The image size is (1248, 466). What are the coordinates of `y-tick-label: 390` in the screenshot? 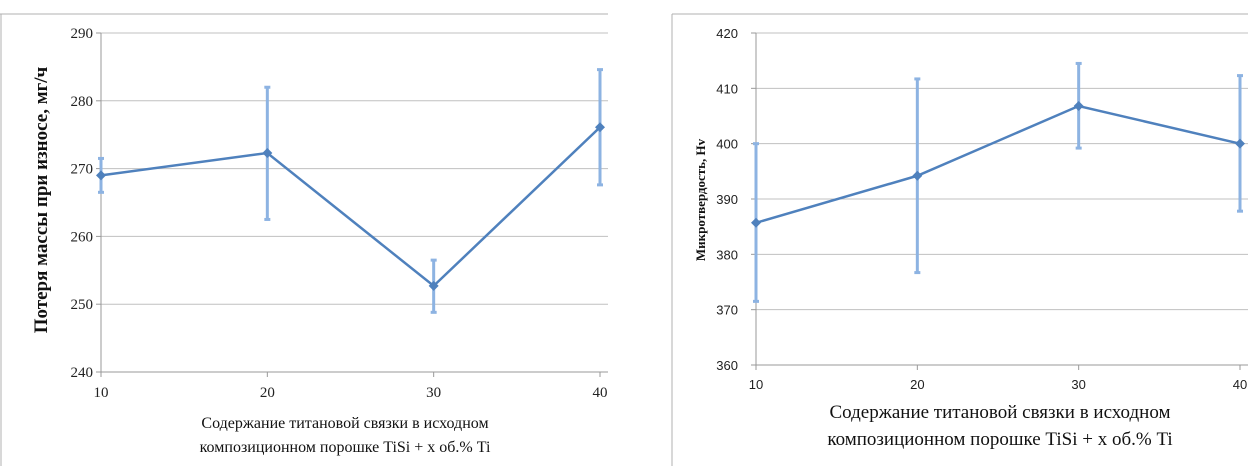 It's located at (727, 199).